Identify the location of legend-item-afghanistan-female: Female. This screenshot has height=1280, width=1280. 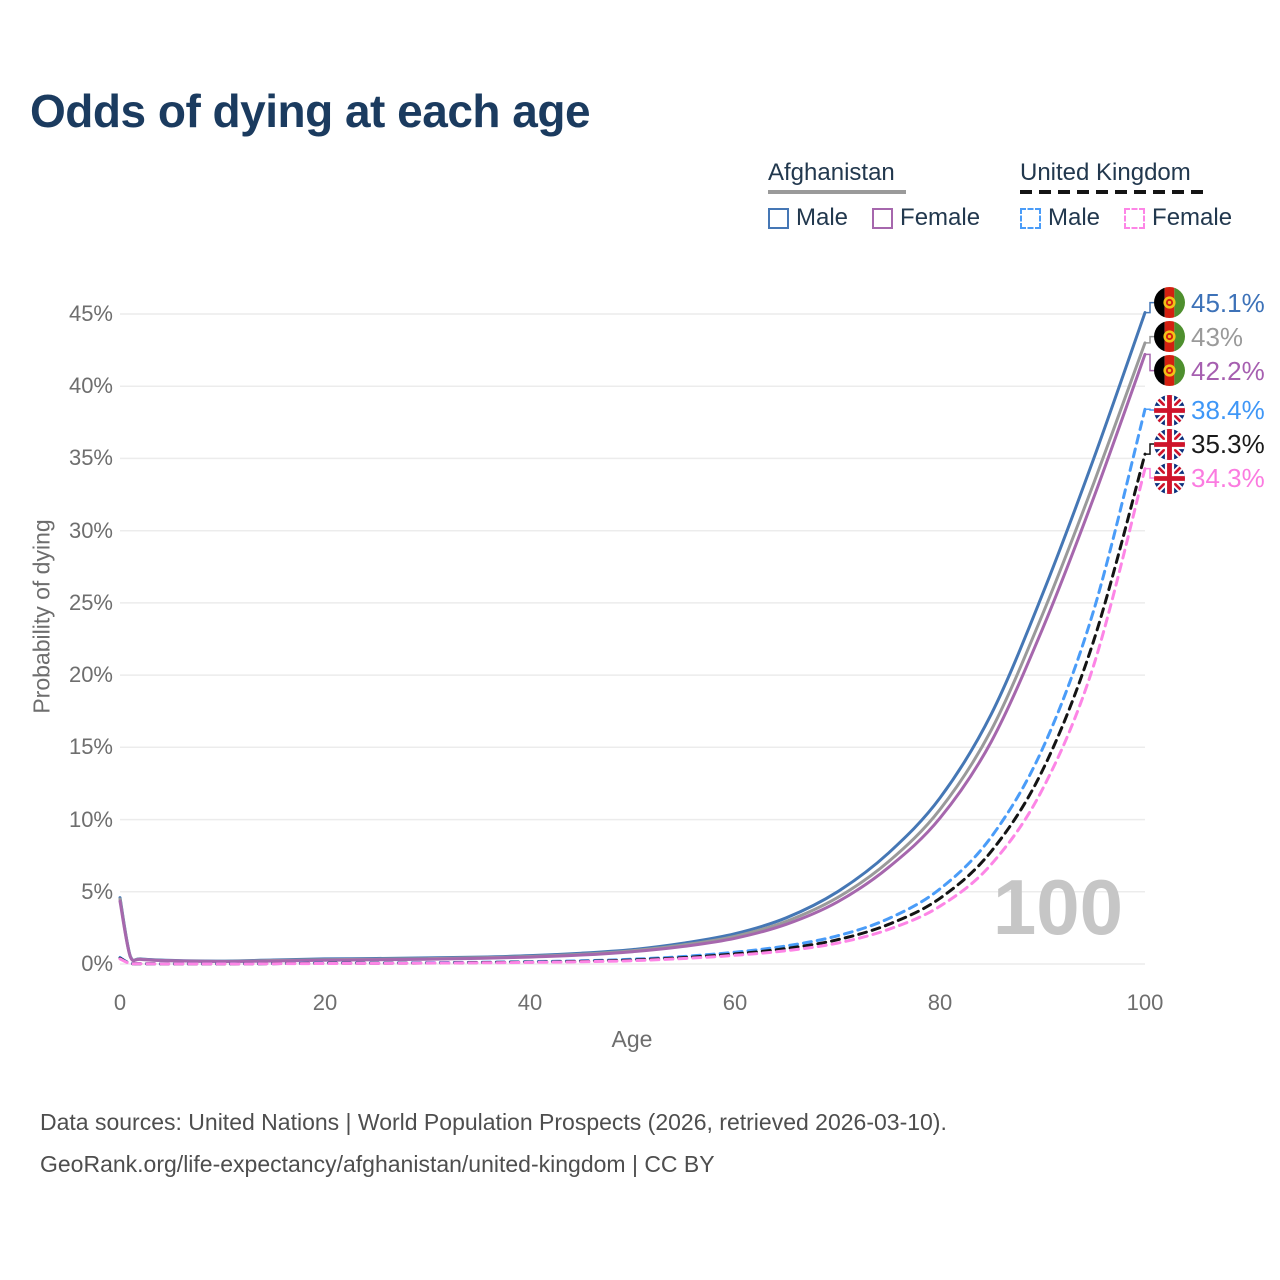
(926, 218).